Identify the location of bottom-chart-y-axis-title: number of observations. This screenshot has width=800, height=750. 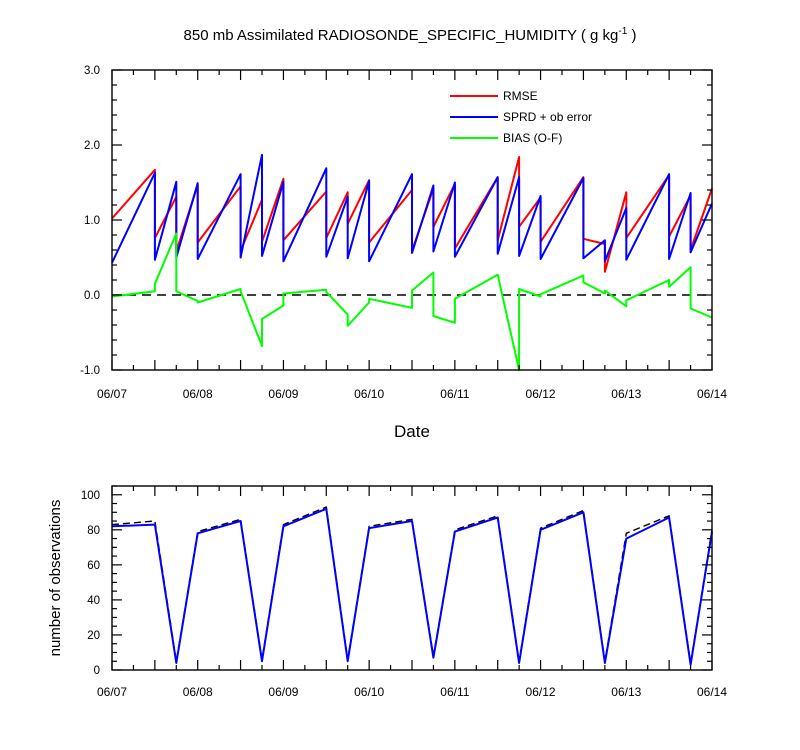
(55, 578).